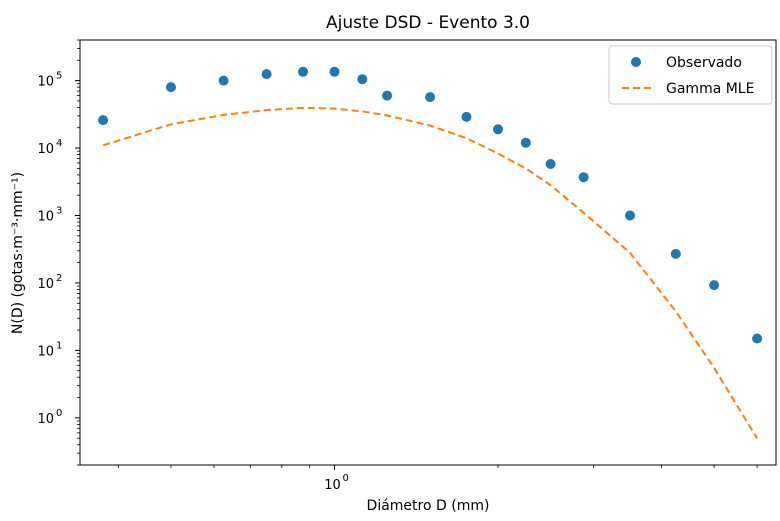 The image size is (780, 521). Describe the element at coordinates (59, 345) in the screenshot. I see `y-tick-label-exponent: 1` at that location.